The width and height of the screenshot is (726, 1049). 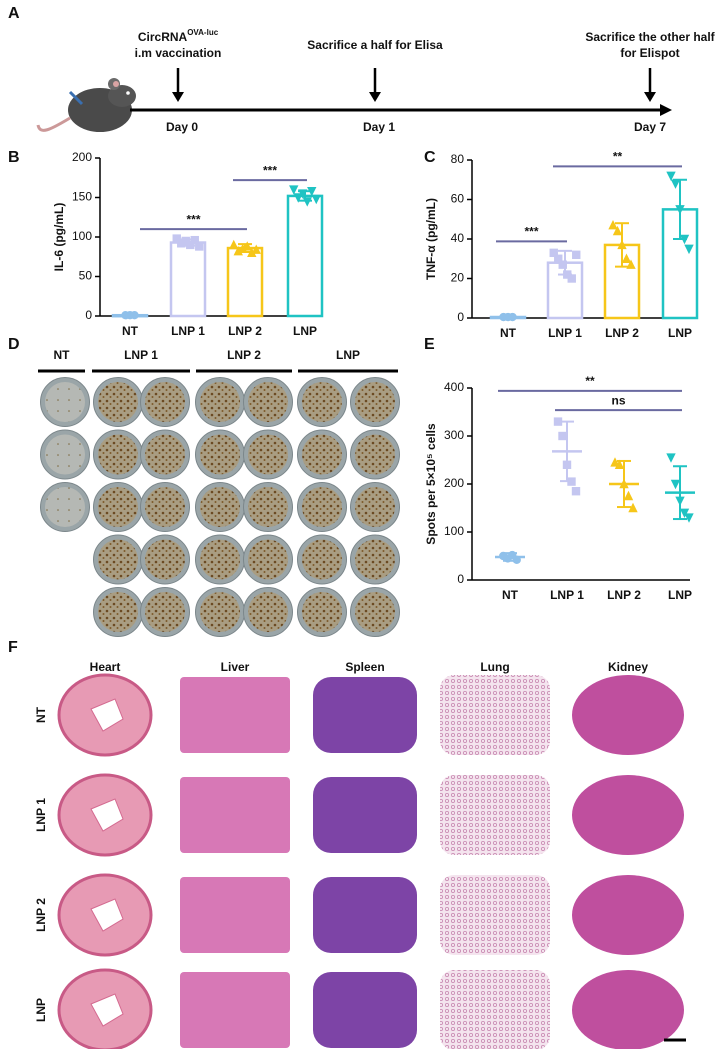 I want to click on y-tick-label: 200, so click(x=82, y=157).